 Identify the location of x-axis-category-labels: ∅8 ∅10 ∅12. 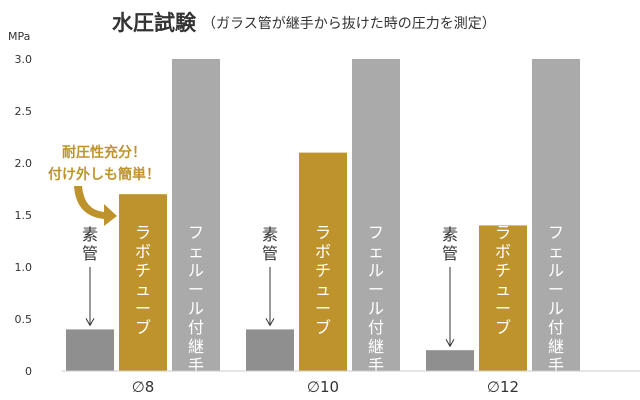
(325, 387).